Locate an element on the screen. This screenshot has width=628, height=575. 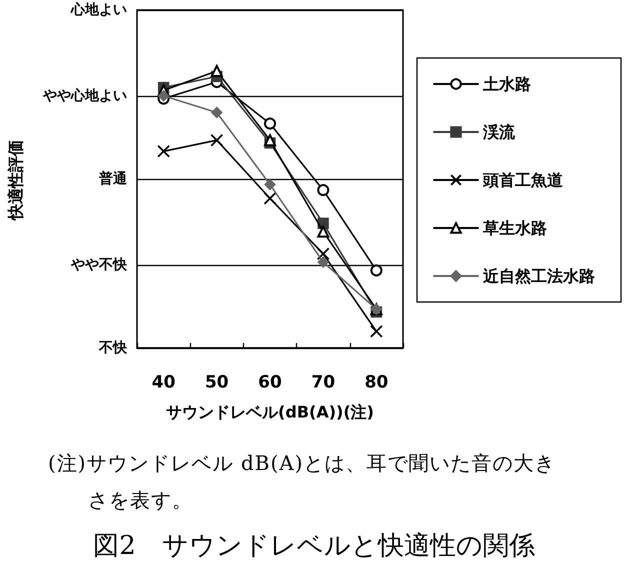
legend-label: 近自然工法水路 is located at coordinates (538, 276).